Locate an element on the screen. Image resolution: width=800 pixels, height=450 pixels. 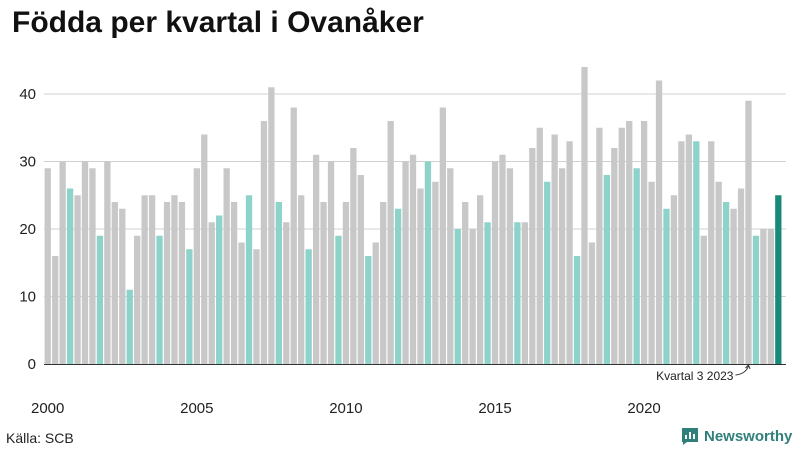
x-tick-label: 2010 is located at coordinates (345, 408).